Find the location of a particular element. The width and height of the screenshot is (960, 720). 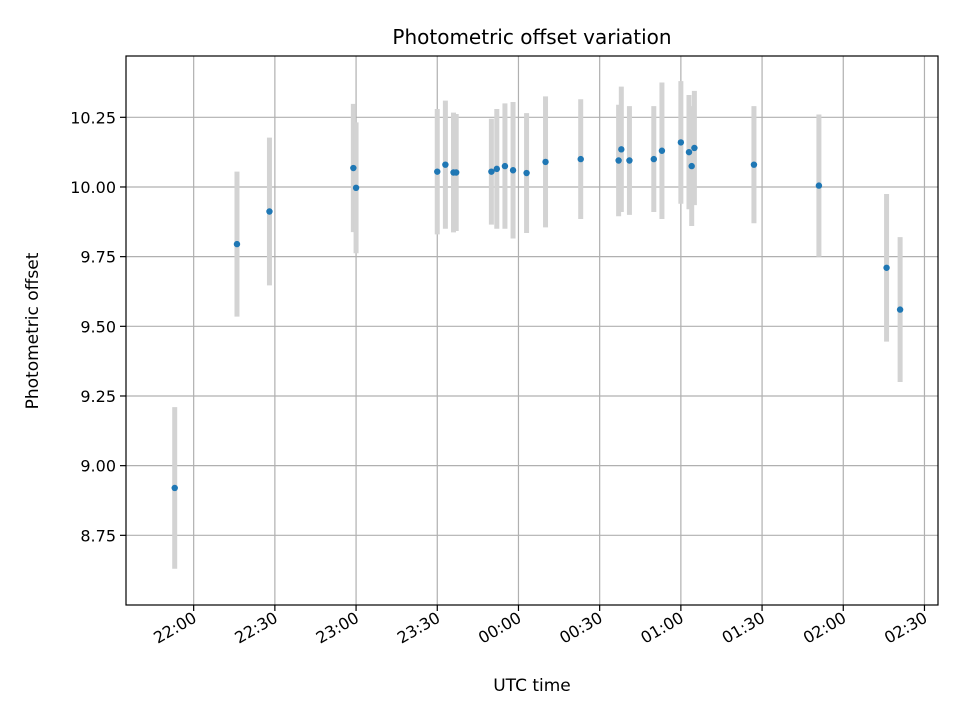

y-tick-label: 9.25 is located at coordinates (98, 396).